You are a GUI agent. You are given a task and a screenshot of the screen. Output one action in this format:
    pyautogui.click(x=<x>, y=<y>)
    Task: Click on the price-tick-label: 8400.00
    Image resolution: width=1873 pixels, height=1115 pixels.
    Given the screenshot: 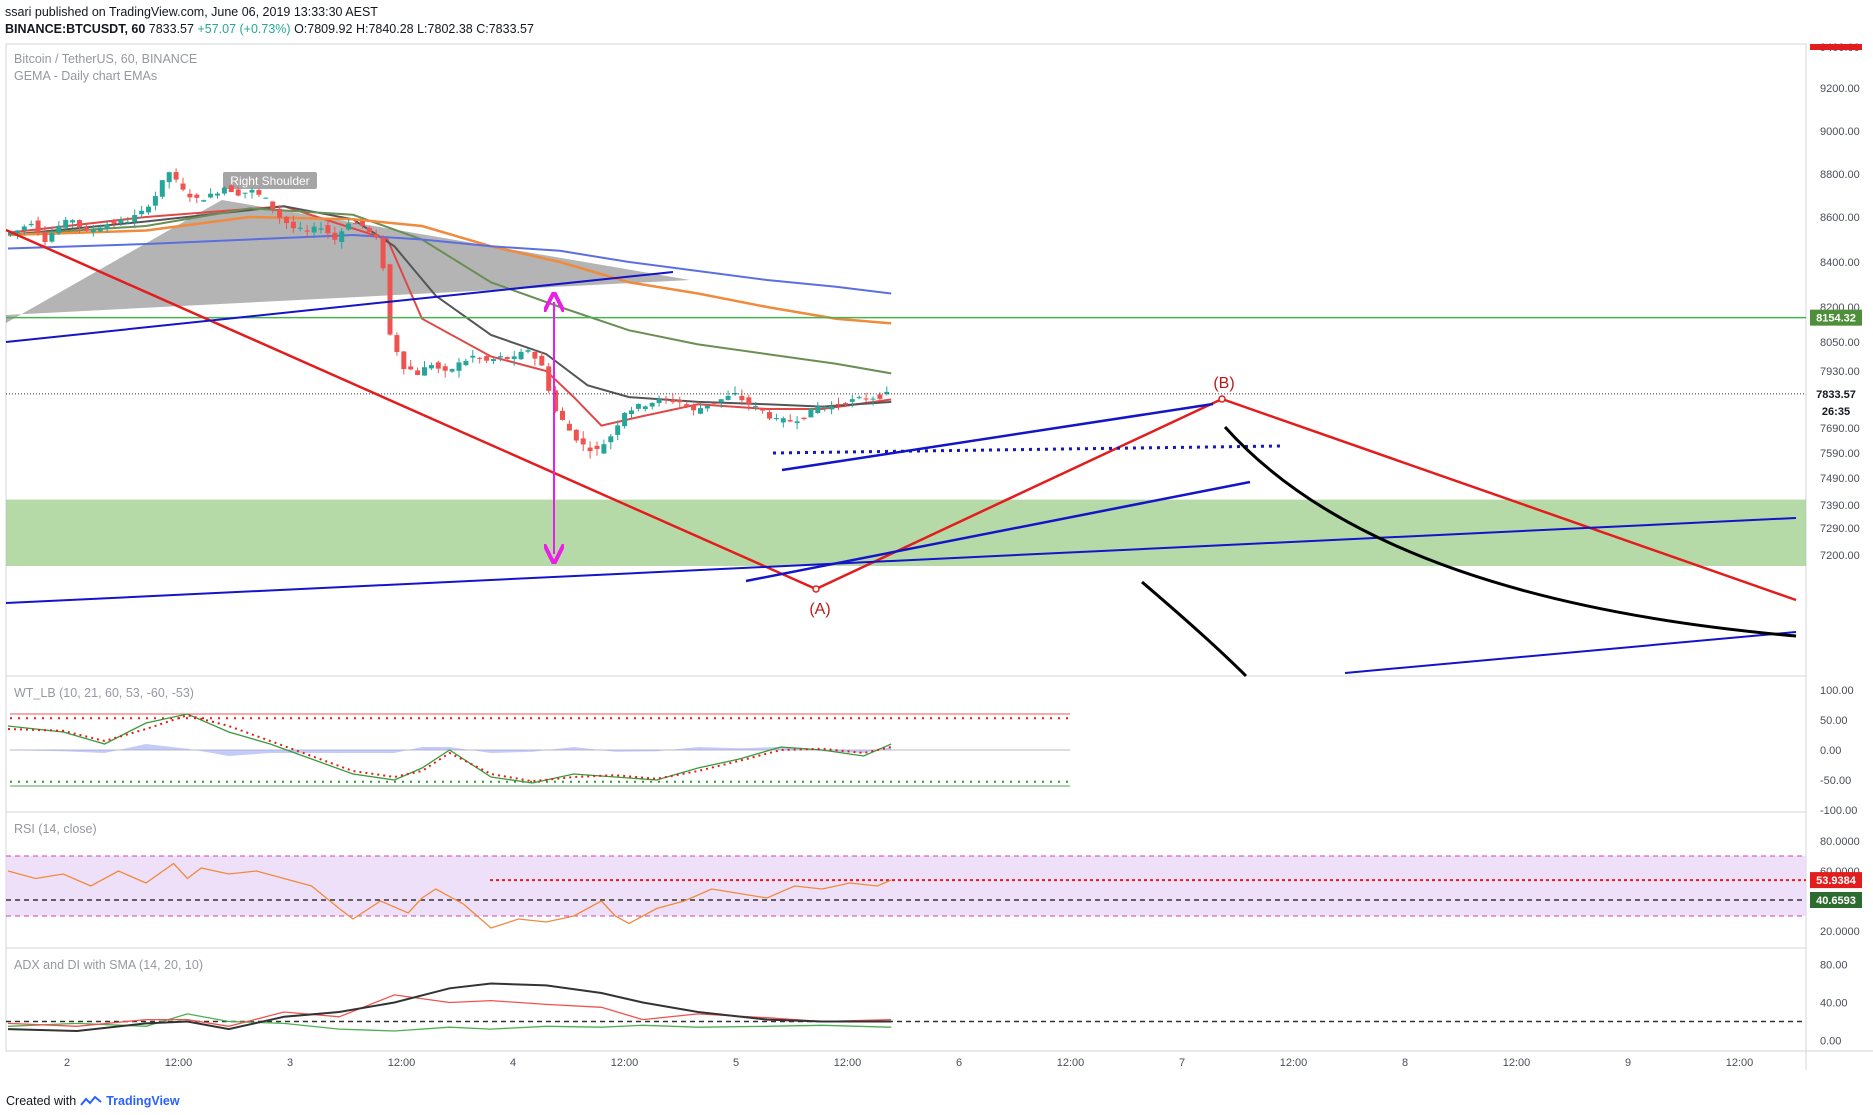 What is the action you would take?
    pyautogui.click(x=1840, y=263)
    